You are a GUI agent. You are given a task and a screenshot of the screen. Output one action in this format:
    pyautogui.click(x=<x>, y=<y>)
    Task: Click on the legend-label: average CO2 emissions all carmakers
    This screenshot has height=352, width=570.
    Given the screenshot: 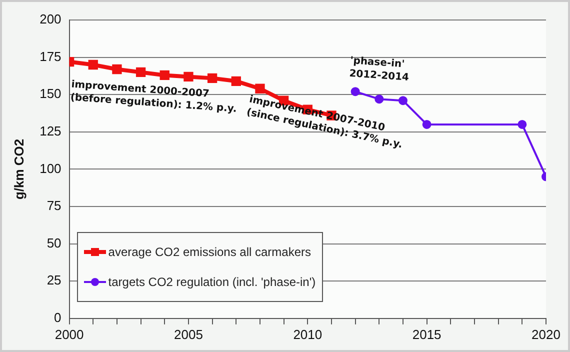 What is the action you would take?
    pyautogui.click(x=210, y=252)
    